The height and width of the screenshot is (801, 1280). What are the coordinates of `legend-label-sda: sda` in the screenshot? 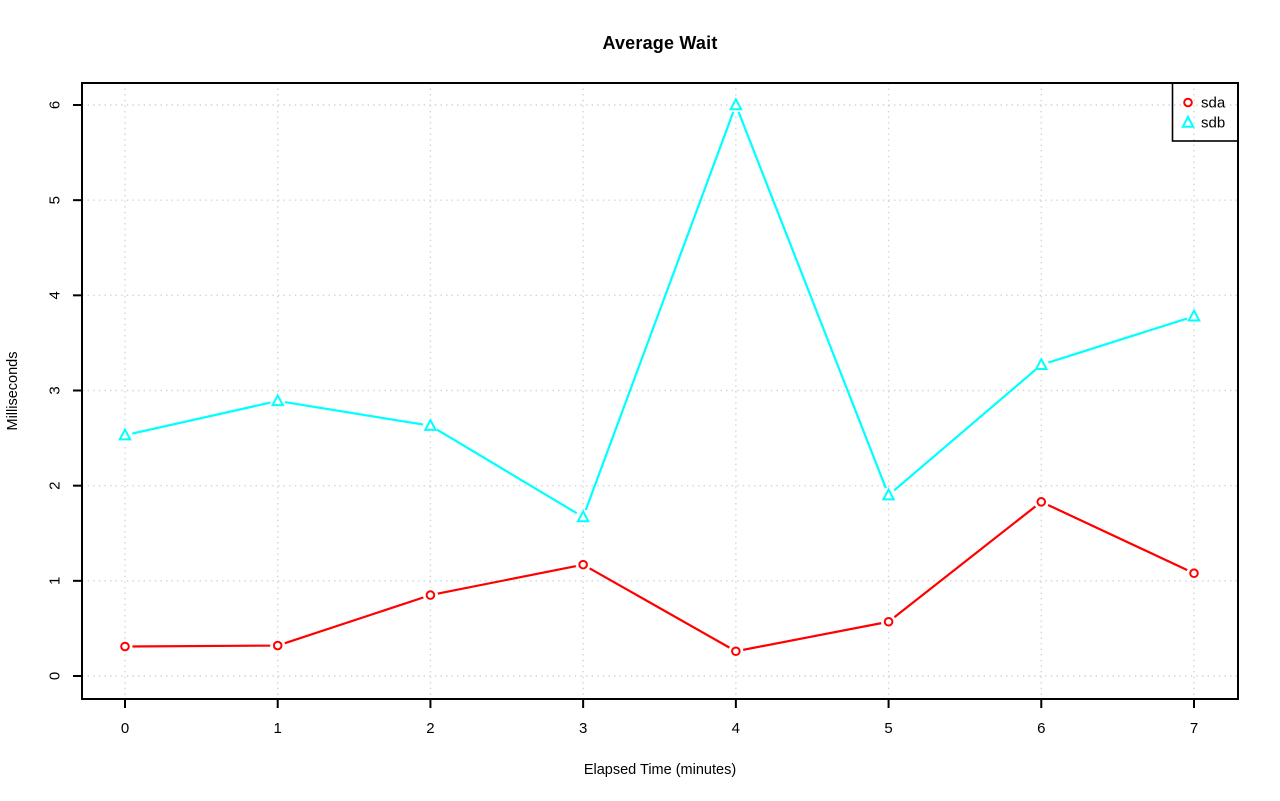 It's located at (1213, 103).